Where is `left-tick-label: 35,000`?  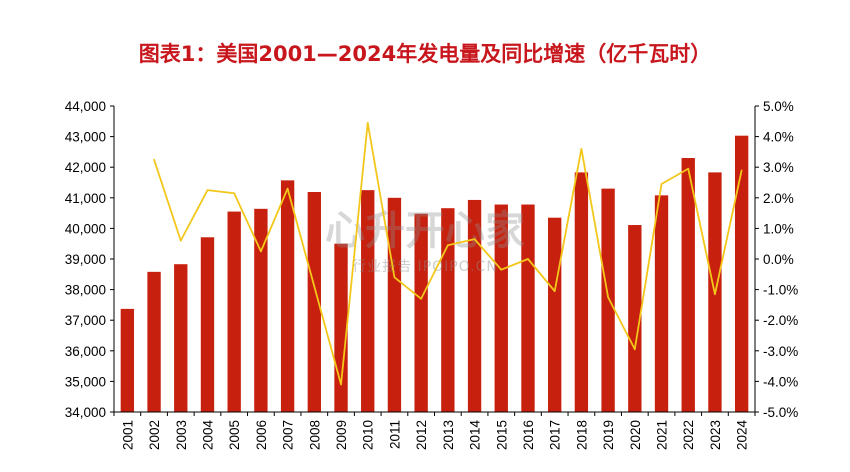
left-tick-label: 35,000 is located at coordinates (85, 381).